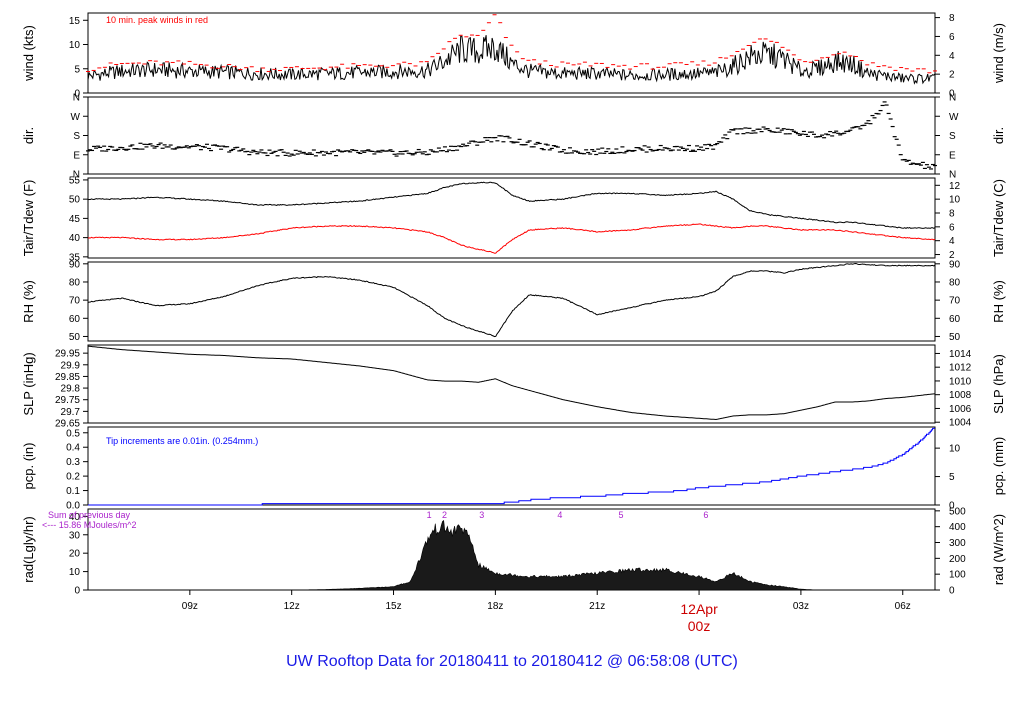  I want to click on y-axis-label-left: wind (kts), so click(28, 53).